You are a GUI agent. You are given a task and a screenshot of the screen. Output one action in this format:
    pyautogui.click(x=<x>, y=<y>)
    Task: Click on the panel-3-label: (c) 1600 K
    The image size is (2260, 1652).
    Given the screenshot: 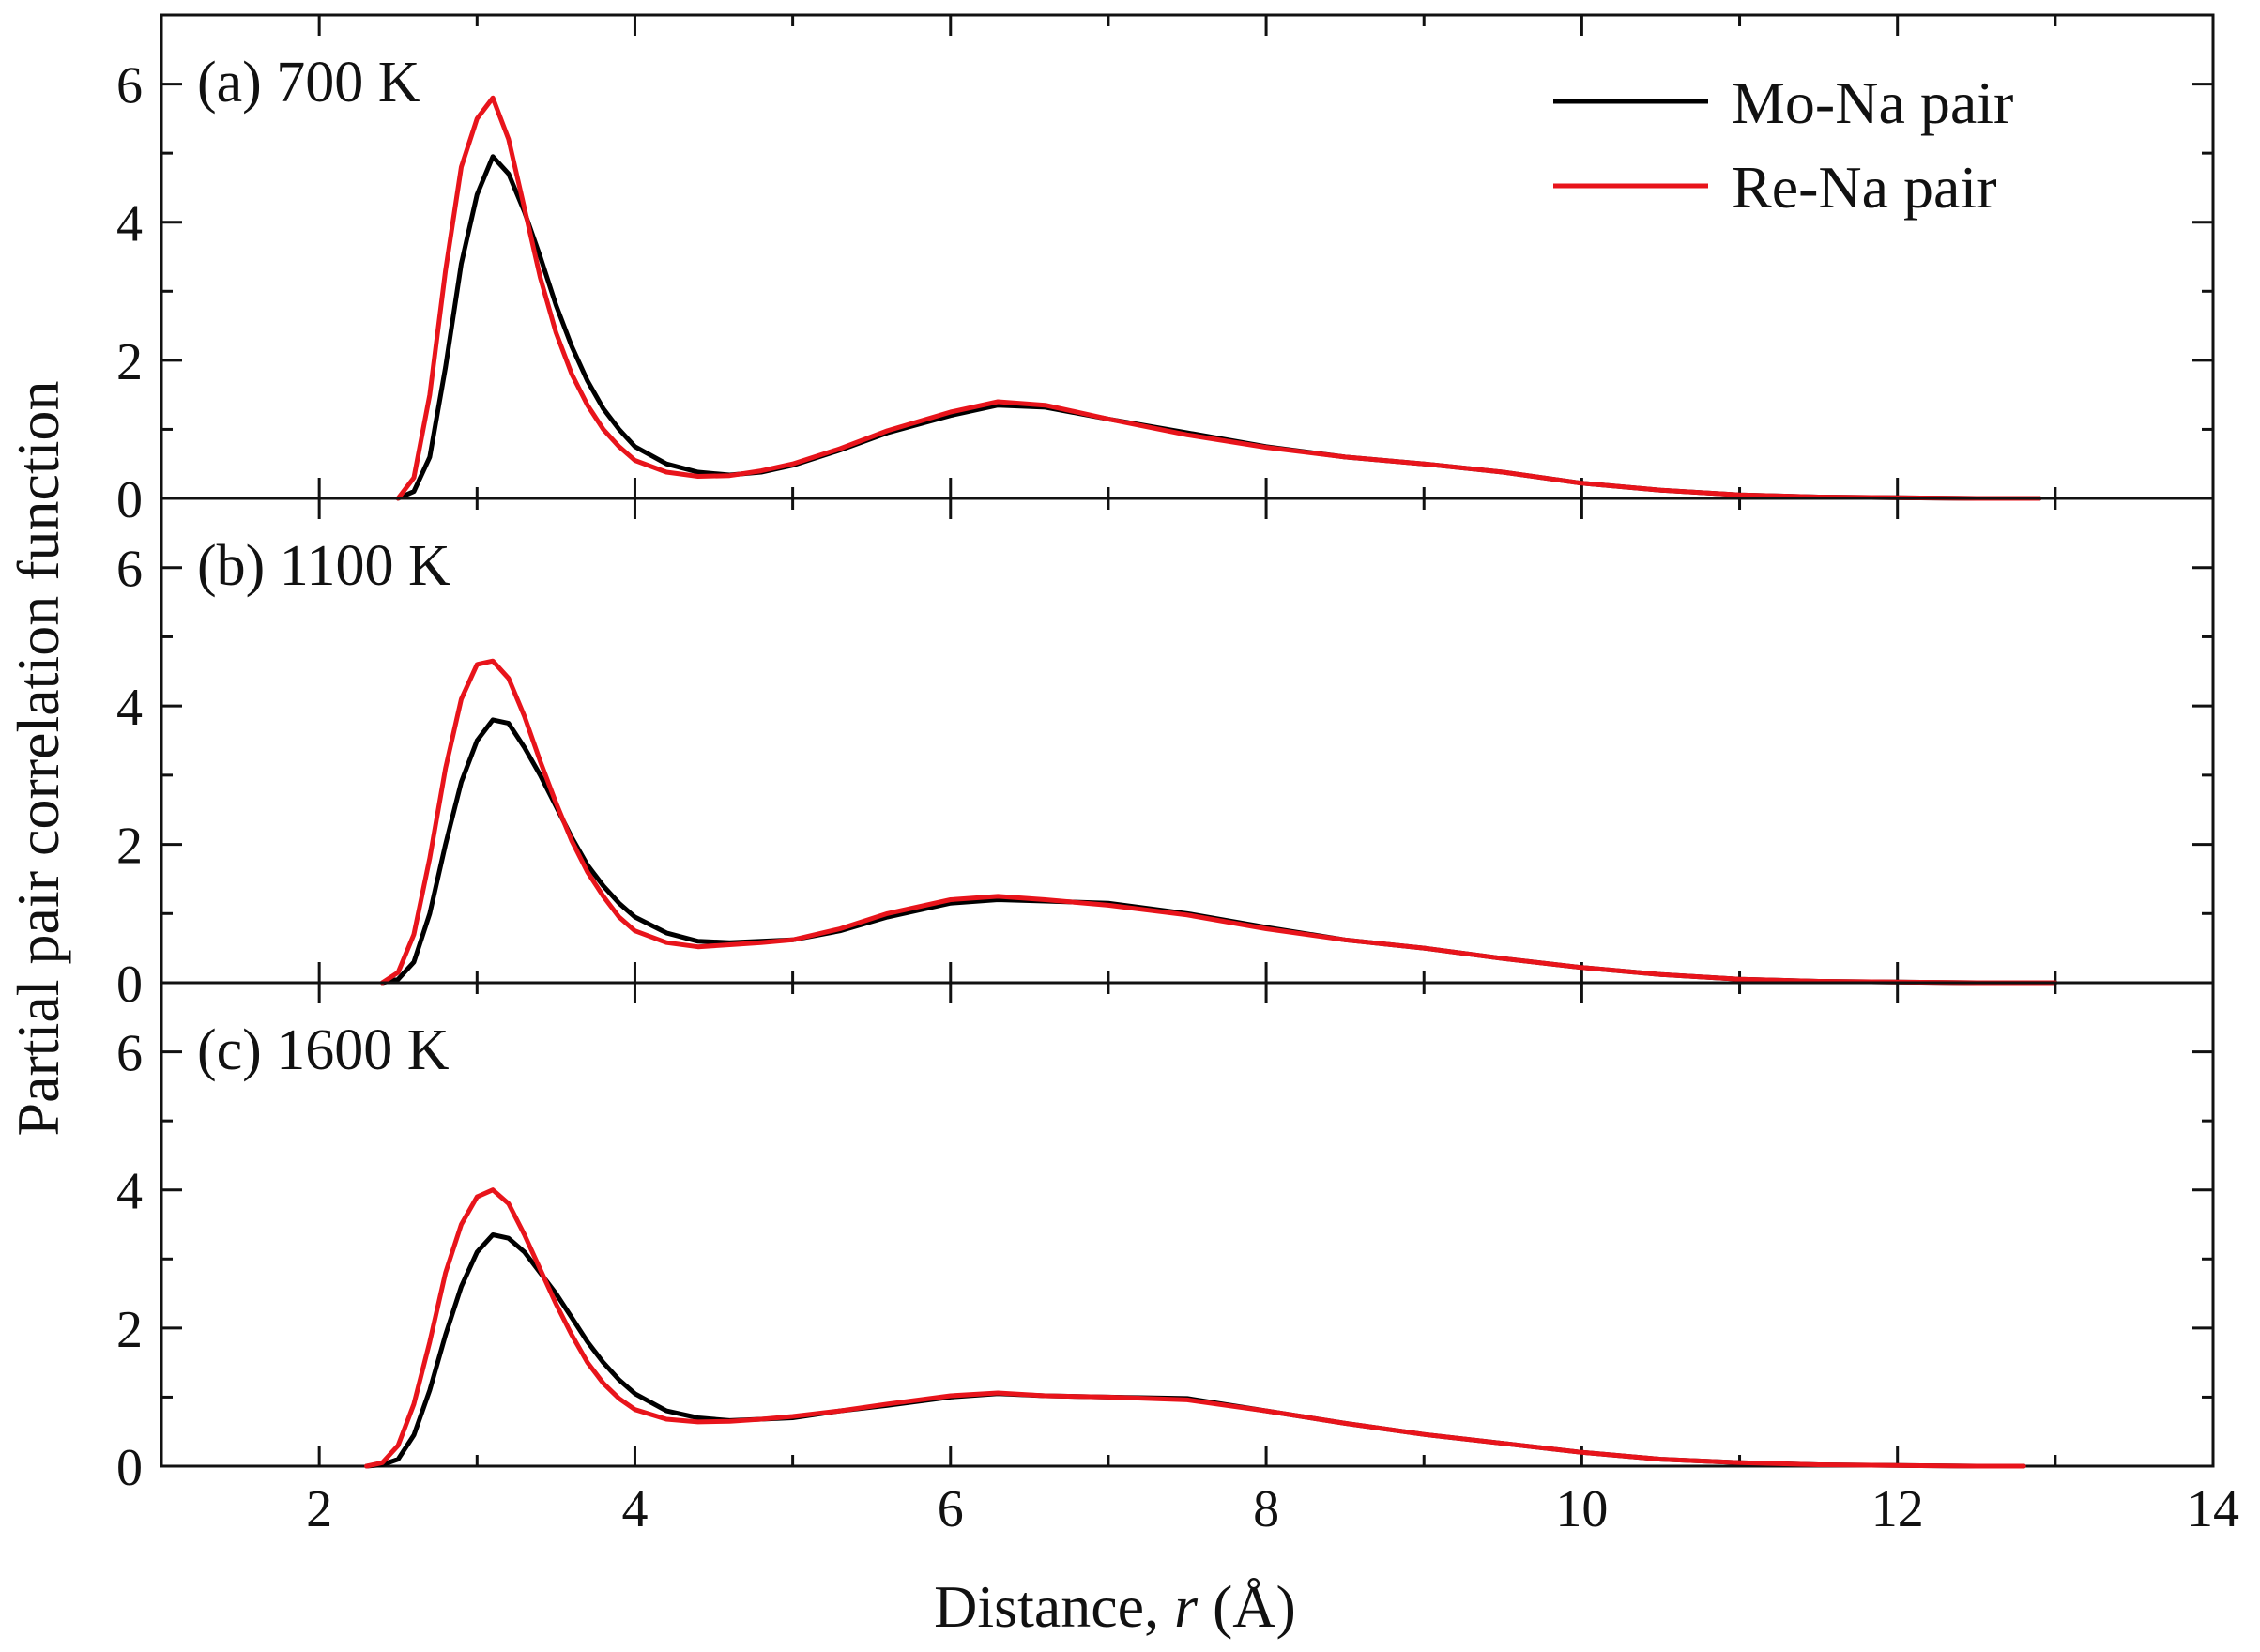 What is the action you would take?
    pyautogui.click(x=323, y=1050)
    